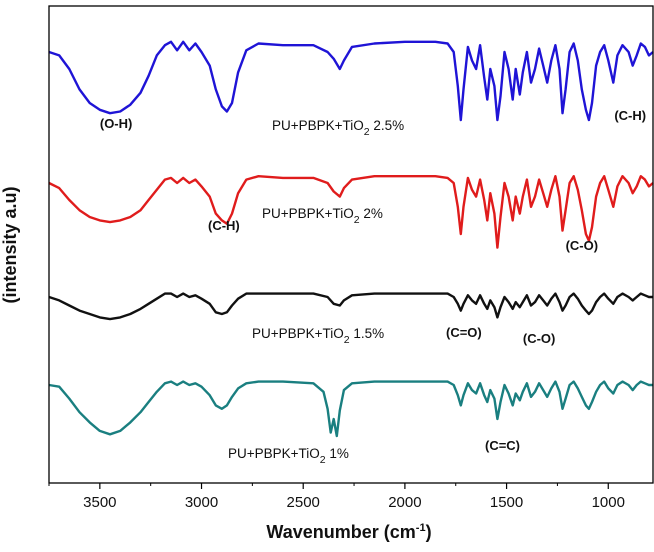 This screenshot has height=552, width=654. What do you see at coordinates (318, 336) in the screenshot?
I see `series-label-3: PU+PBPK+TiO2 1.5%` at bounding box center [318, 336].